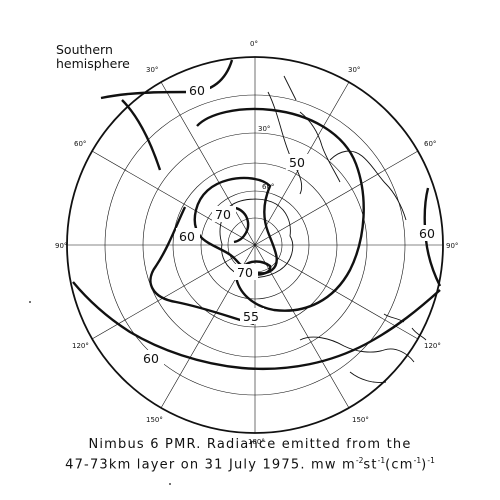 The height and width of the screenshot is (500, 500). Describe the element at coordinates (424, 465) in the screenshot. I see `caption-unit-text: )` at that location.